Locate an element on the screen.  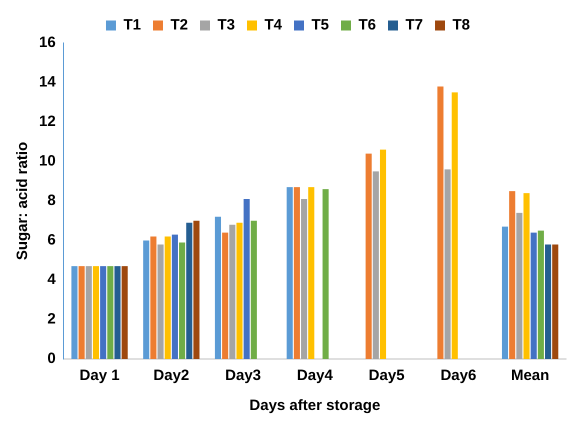
y-axis-title: Sugar: acid ratio is located at coordinates (23, 201).